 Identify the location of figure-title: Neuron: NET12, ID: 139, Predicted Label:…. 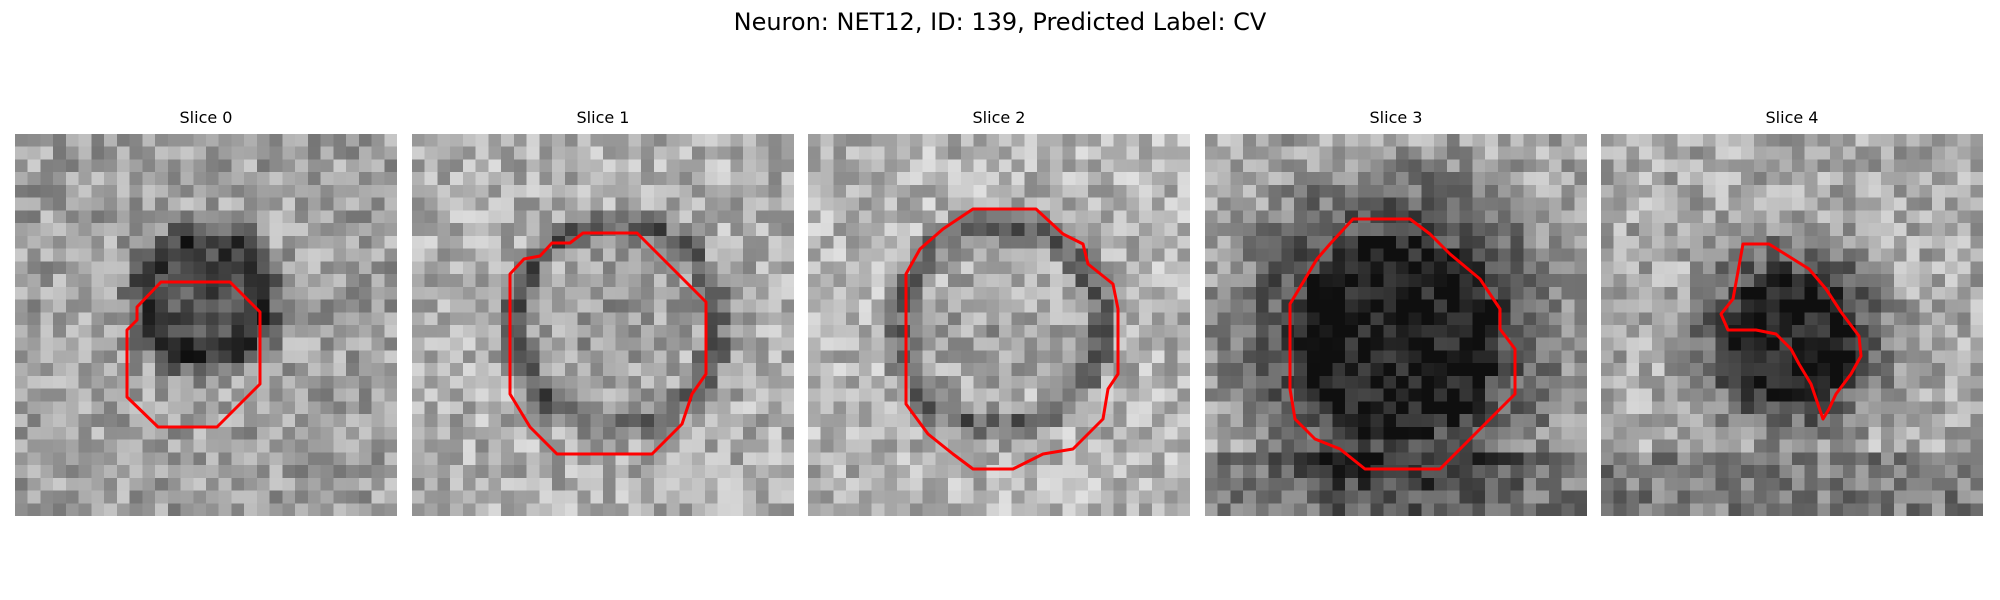
(1000, 22).